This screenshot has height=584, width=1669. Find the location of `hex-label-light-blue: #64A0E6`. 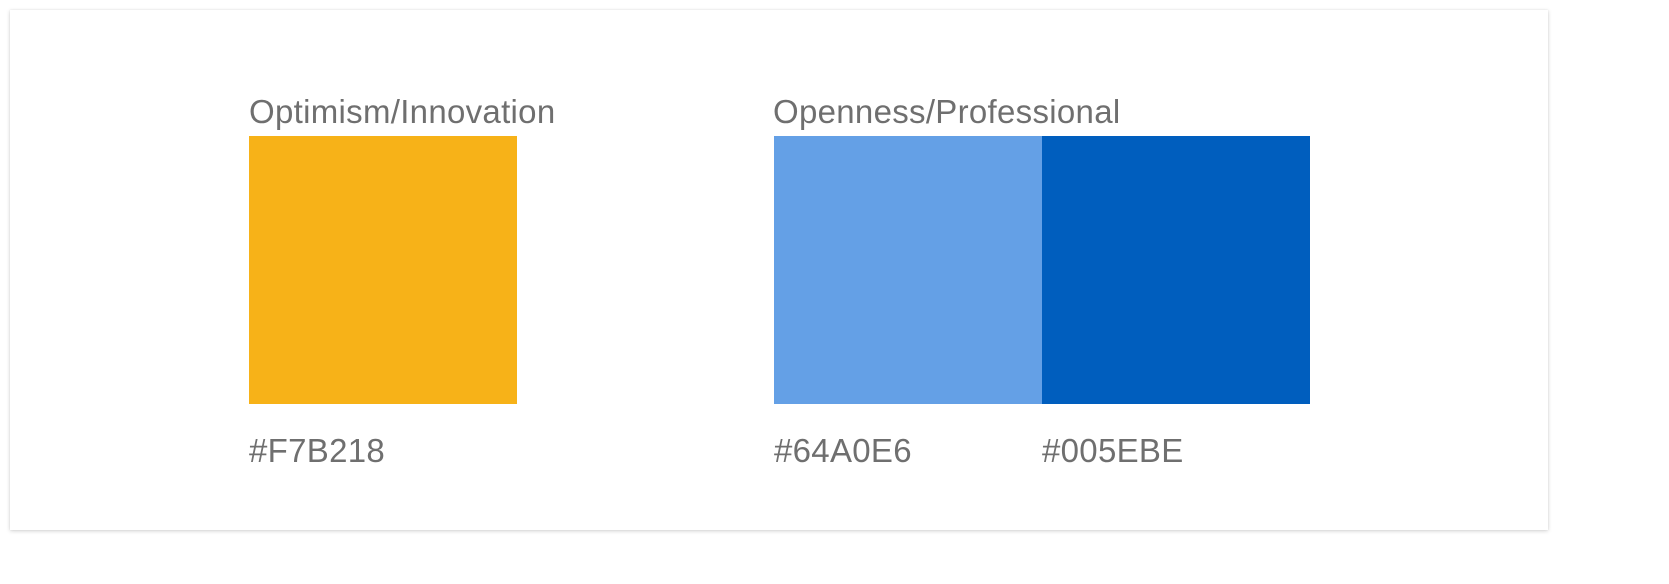

hex-label-light-blue: #64A0E6 is located at coordinates (843, 450).